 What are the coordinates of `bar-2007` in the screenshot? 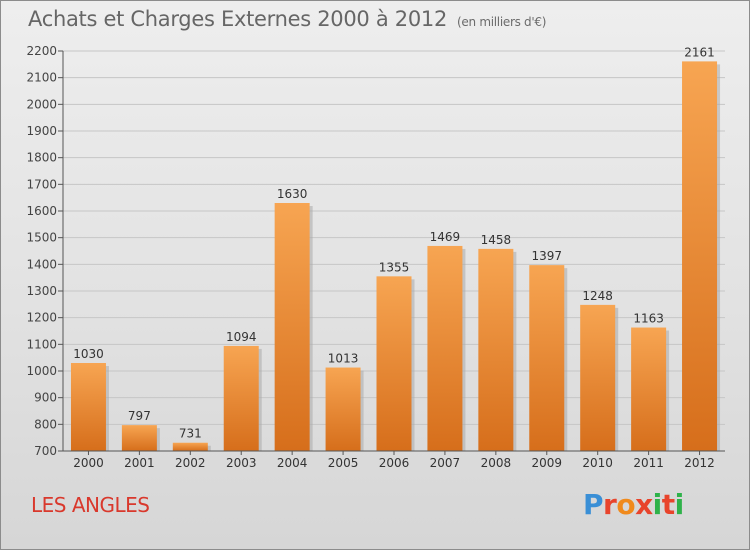 It's located at (445, 348).